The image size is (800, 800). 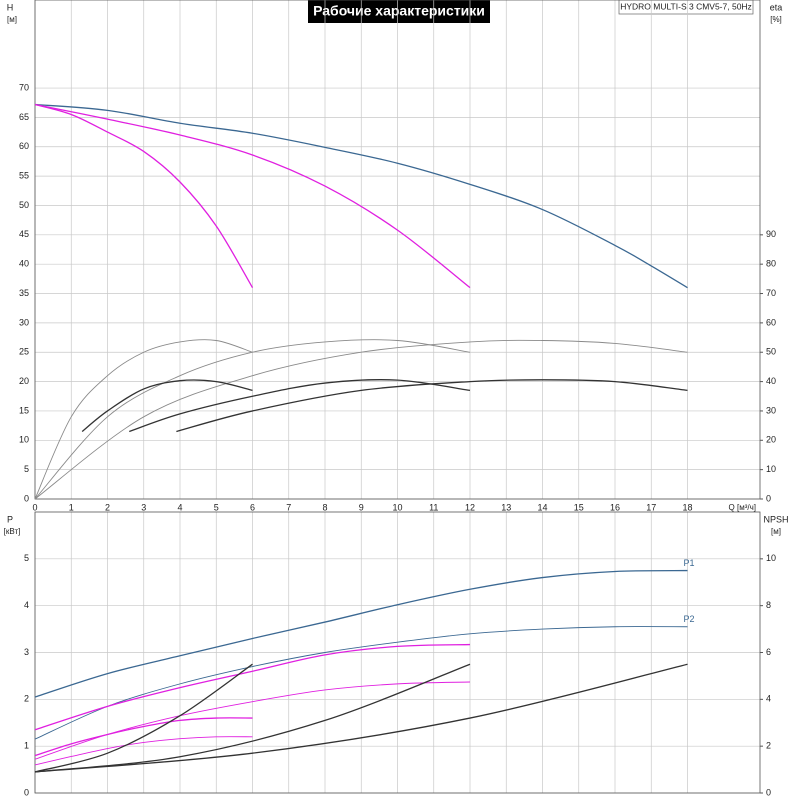 I want to click on y-tick-label: 40, so click(x=24, y=264).